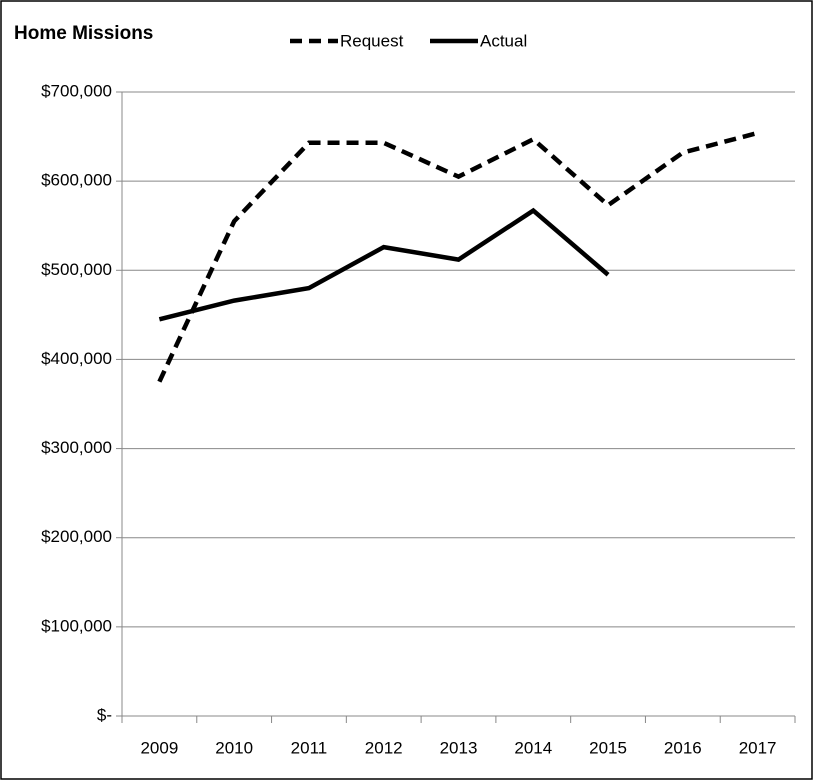 This screenshot has height=780, width=813. I want to click on x-tick-label: 2015, so click(608, 747).